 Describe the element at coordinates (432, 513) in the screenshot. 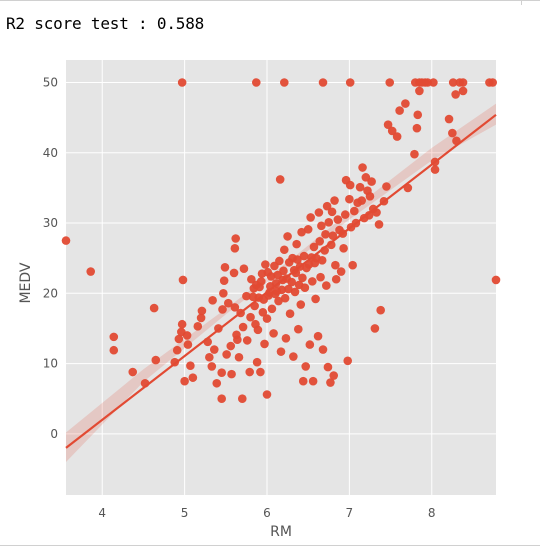

I see `x-tick-label-4: 8` at that location.